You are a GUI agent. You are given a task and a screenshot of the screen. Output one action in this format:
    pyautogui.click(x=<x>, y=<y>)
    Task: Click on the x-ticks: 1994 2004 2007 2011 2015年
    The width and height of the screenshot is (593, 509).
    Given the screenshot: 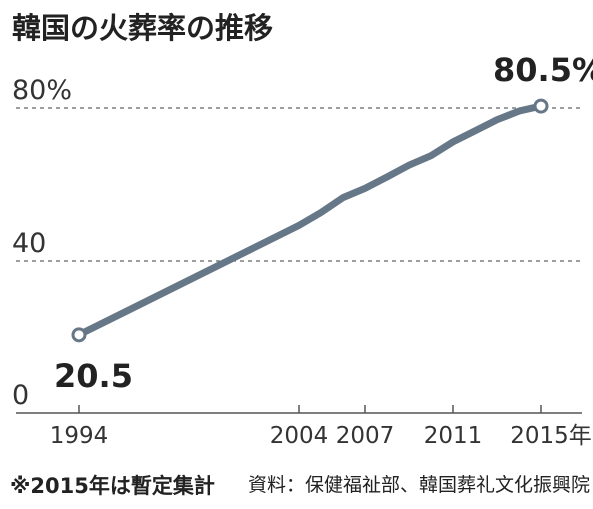 What is the action you would take?
    pyautogui.click(x=321, y=427)
    